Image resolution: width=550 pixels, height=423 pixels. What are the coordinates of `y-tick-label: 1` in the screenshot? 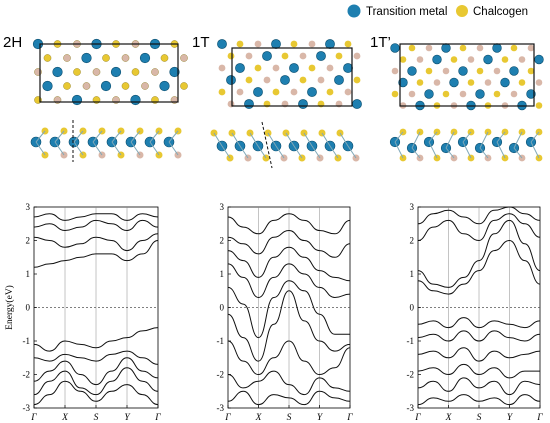 It's located at (28, 274).